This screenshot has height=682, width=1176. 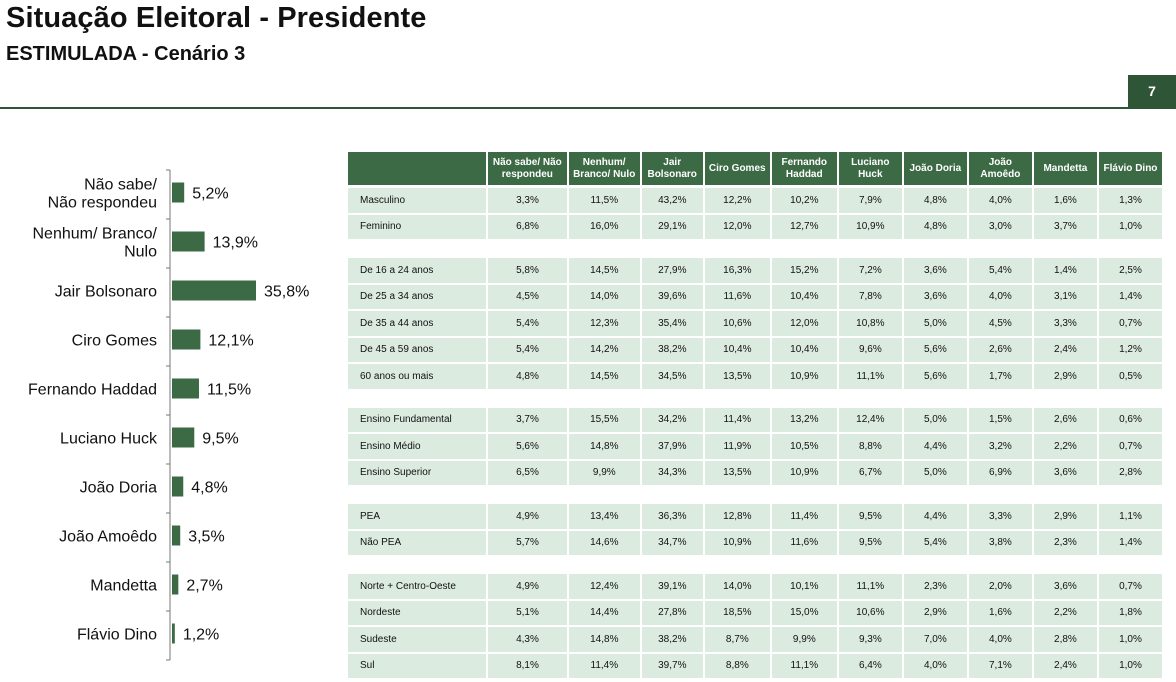 What do you see at coordinates (1130, 200) in the screenshot?
I see `table-cell: 1,3%` at bounding box center [1130, 200].